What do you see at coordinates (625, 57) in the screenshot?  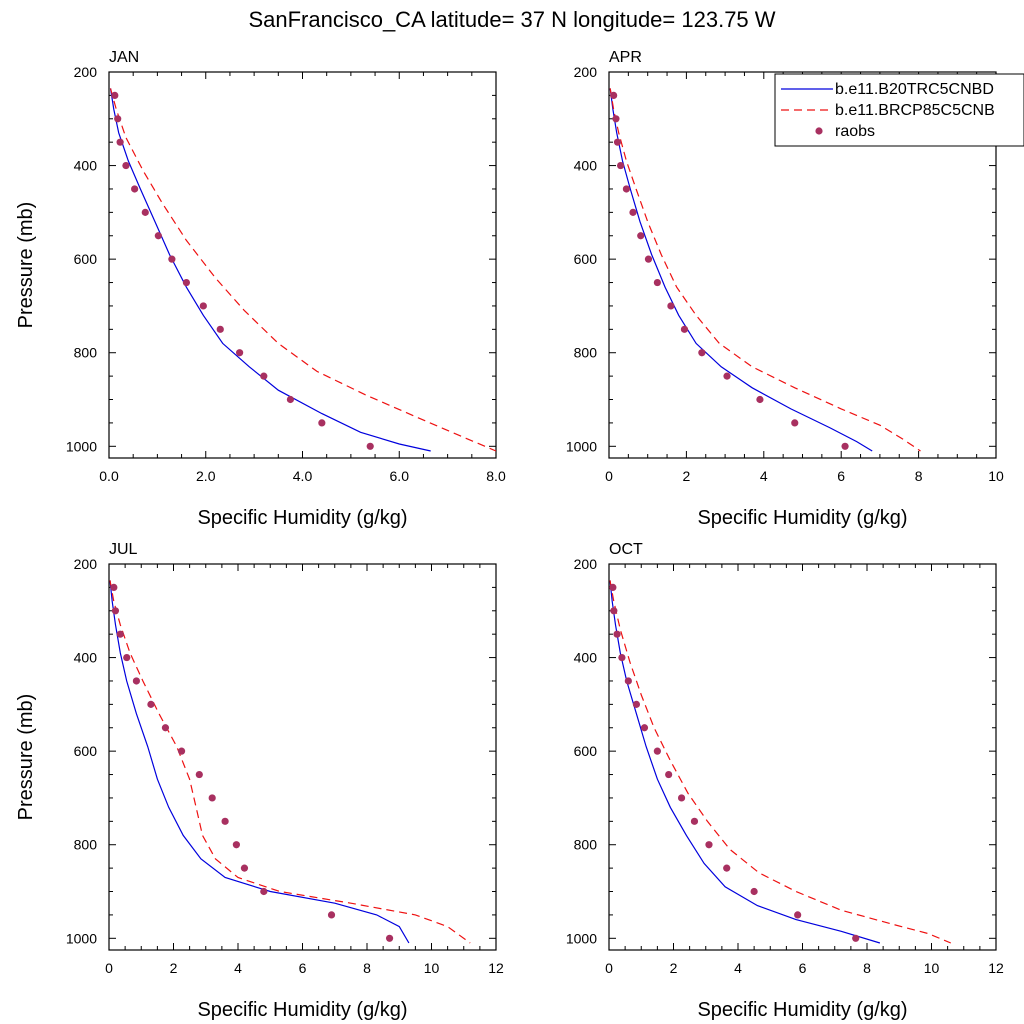 I see `panel-label: APR` at bounding box center [625, 57].